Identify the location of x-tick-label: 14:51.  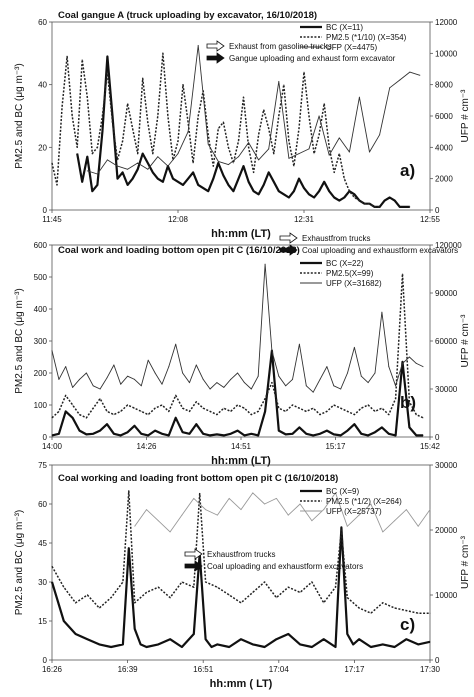
(241, 446).